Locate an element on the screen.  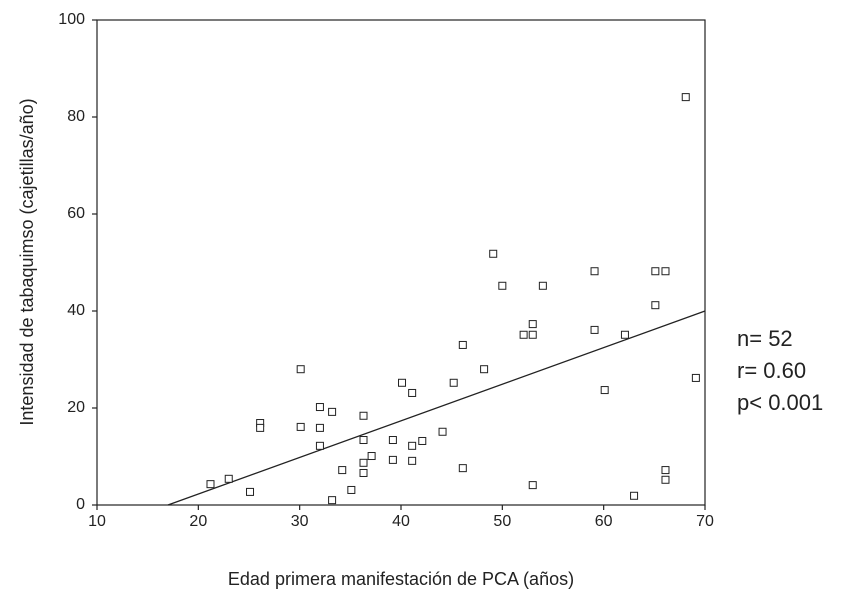
annotation: r= 0.60 is located at coordinates (771, 370).